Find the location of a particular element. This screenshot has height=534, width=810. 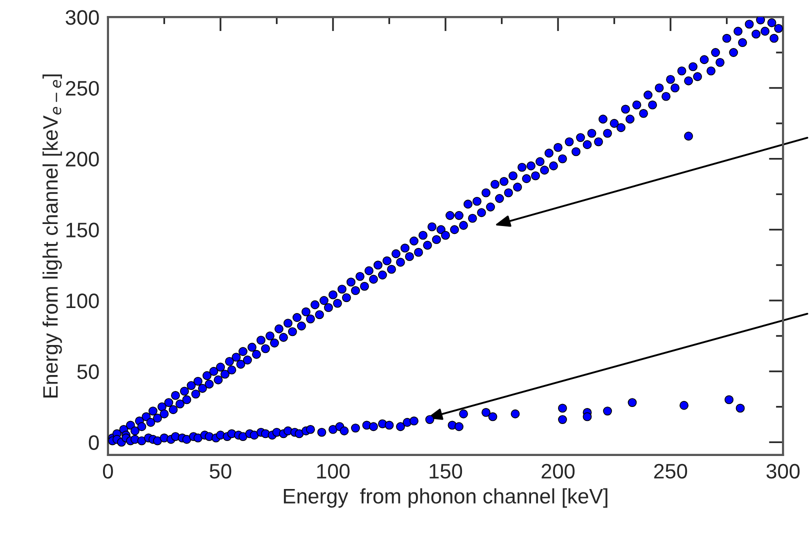

x-tick-label: 250 is located at coordinates (671, 471).